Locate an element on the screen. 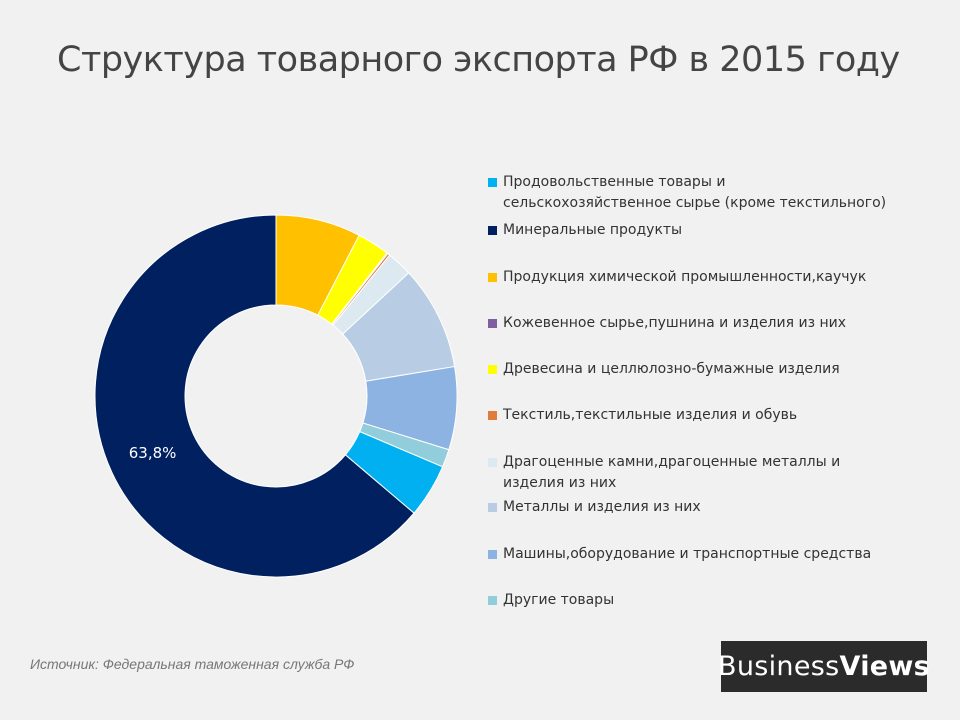 The image size is (960, 720). data-label-minerals: 63,8% is located at coordinates (153, 453).